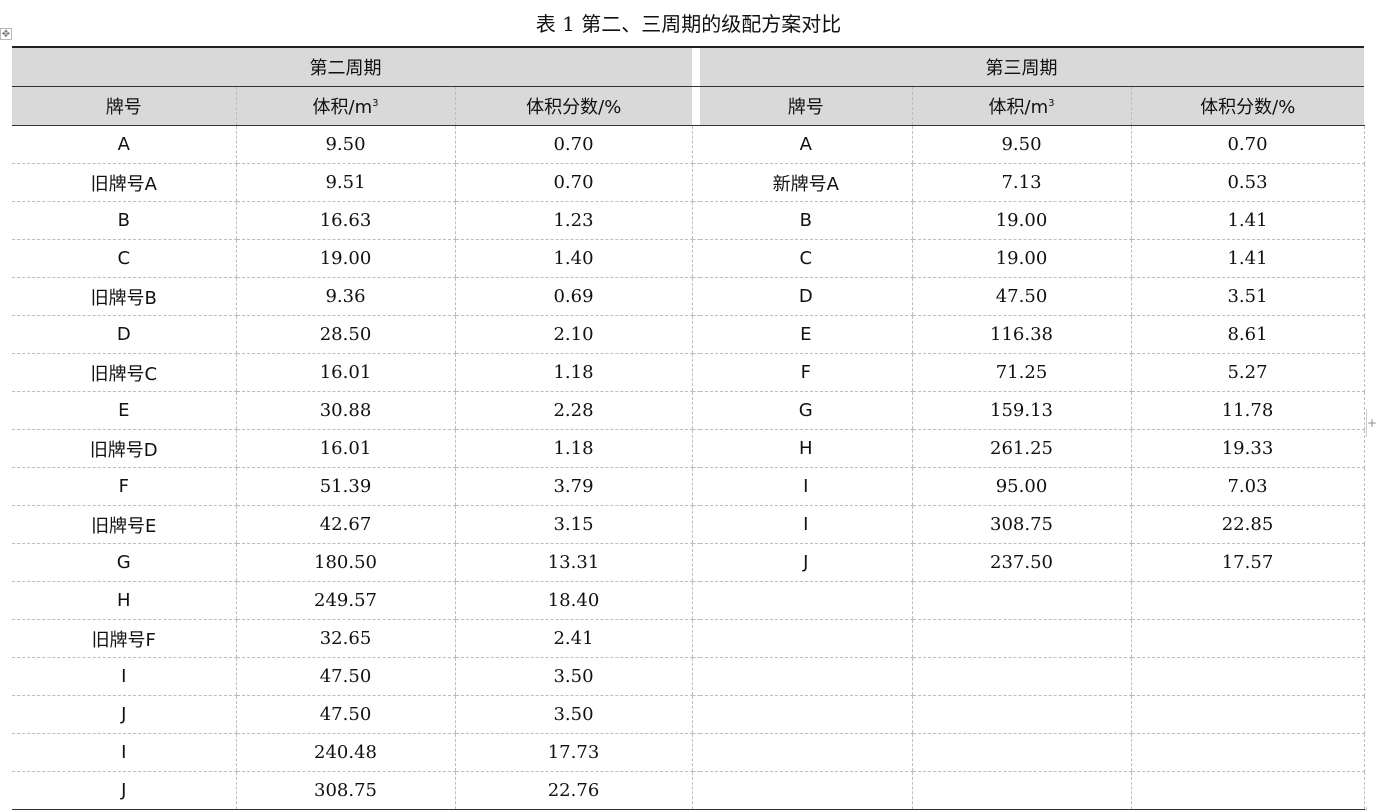  Describe the element at coordinates (573, 676) in the screenshot. I see `left-cell-volume-fraction: 3.50` at that location.